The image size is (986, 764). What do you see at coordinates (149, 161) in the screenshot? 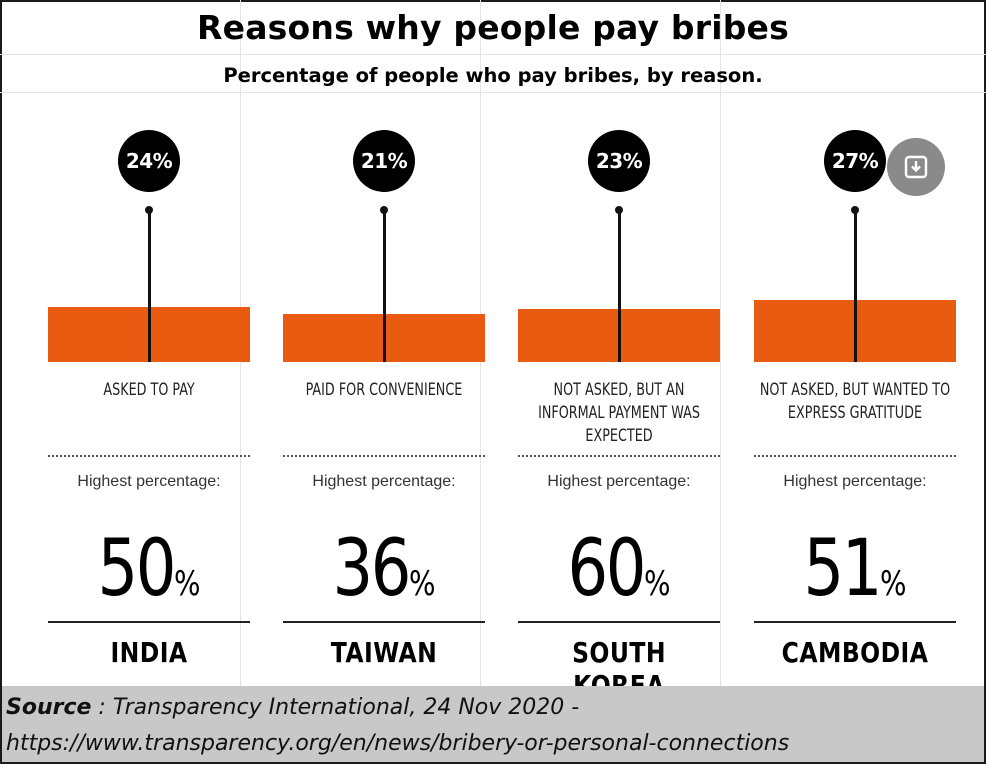
I see `value-badge: 24%` at bounding box center [149, 161].